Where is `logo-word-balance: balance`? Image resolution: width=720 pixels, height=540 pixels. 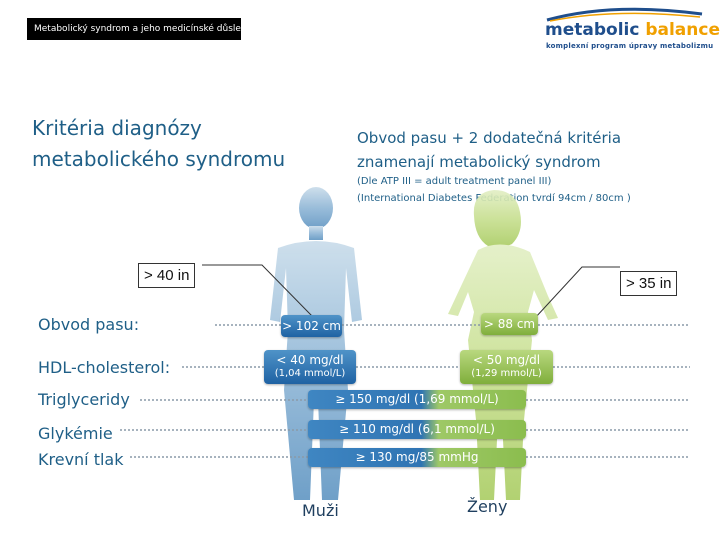 logo-word-balance: balance is located at coordinates (682, 30).